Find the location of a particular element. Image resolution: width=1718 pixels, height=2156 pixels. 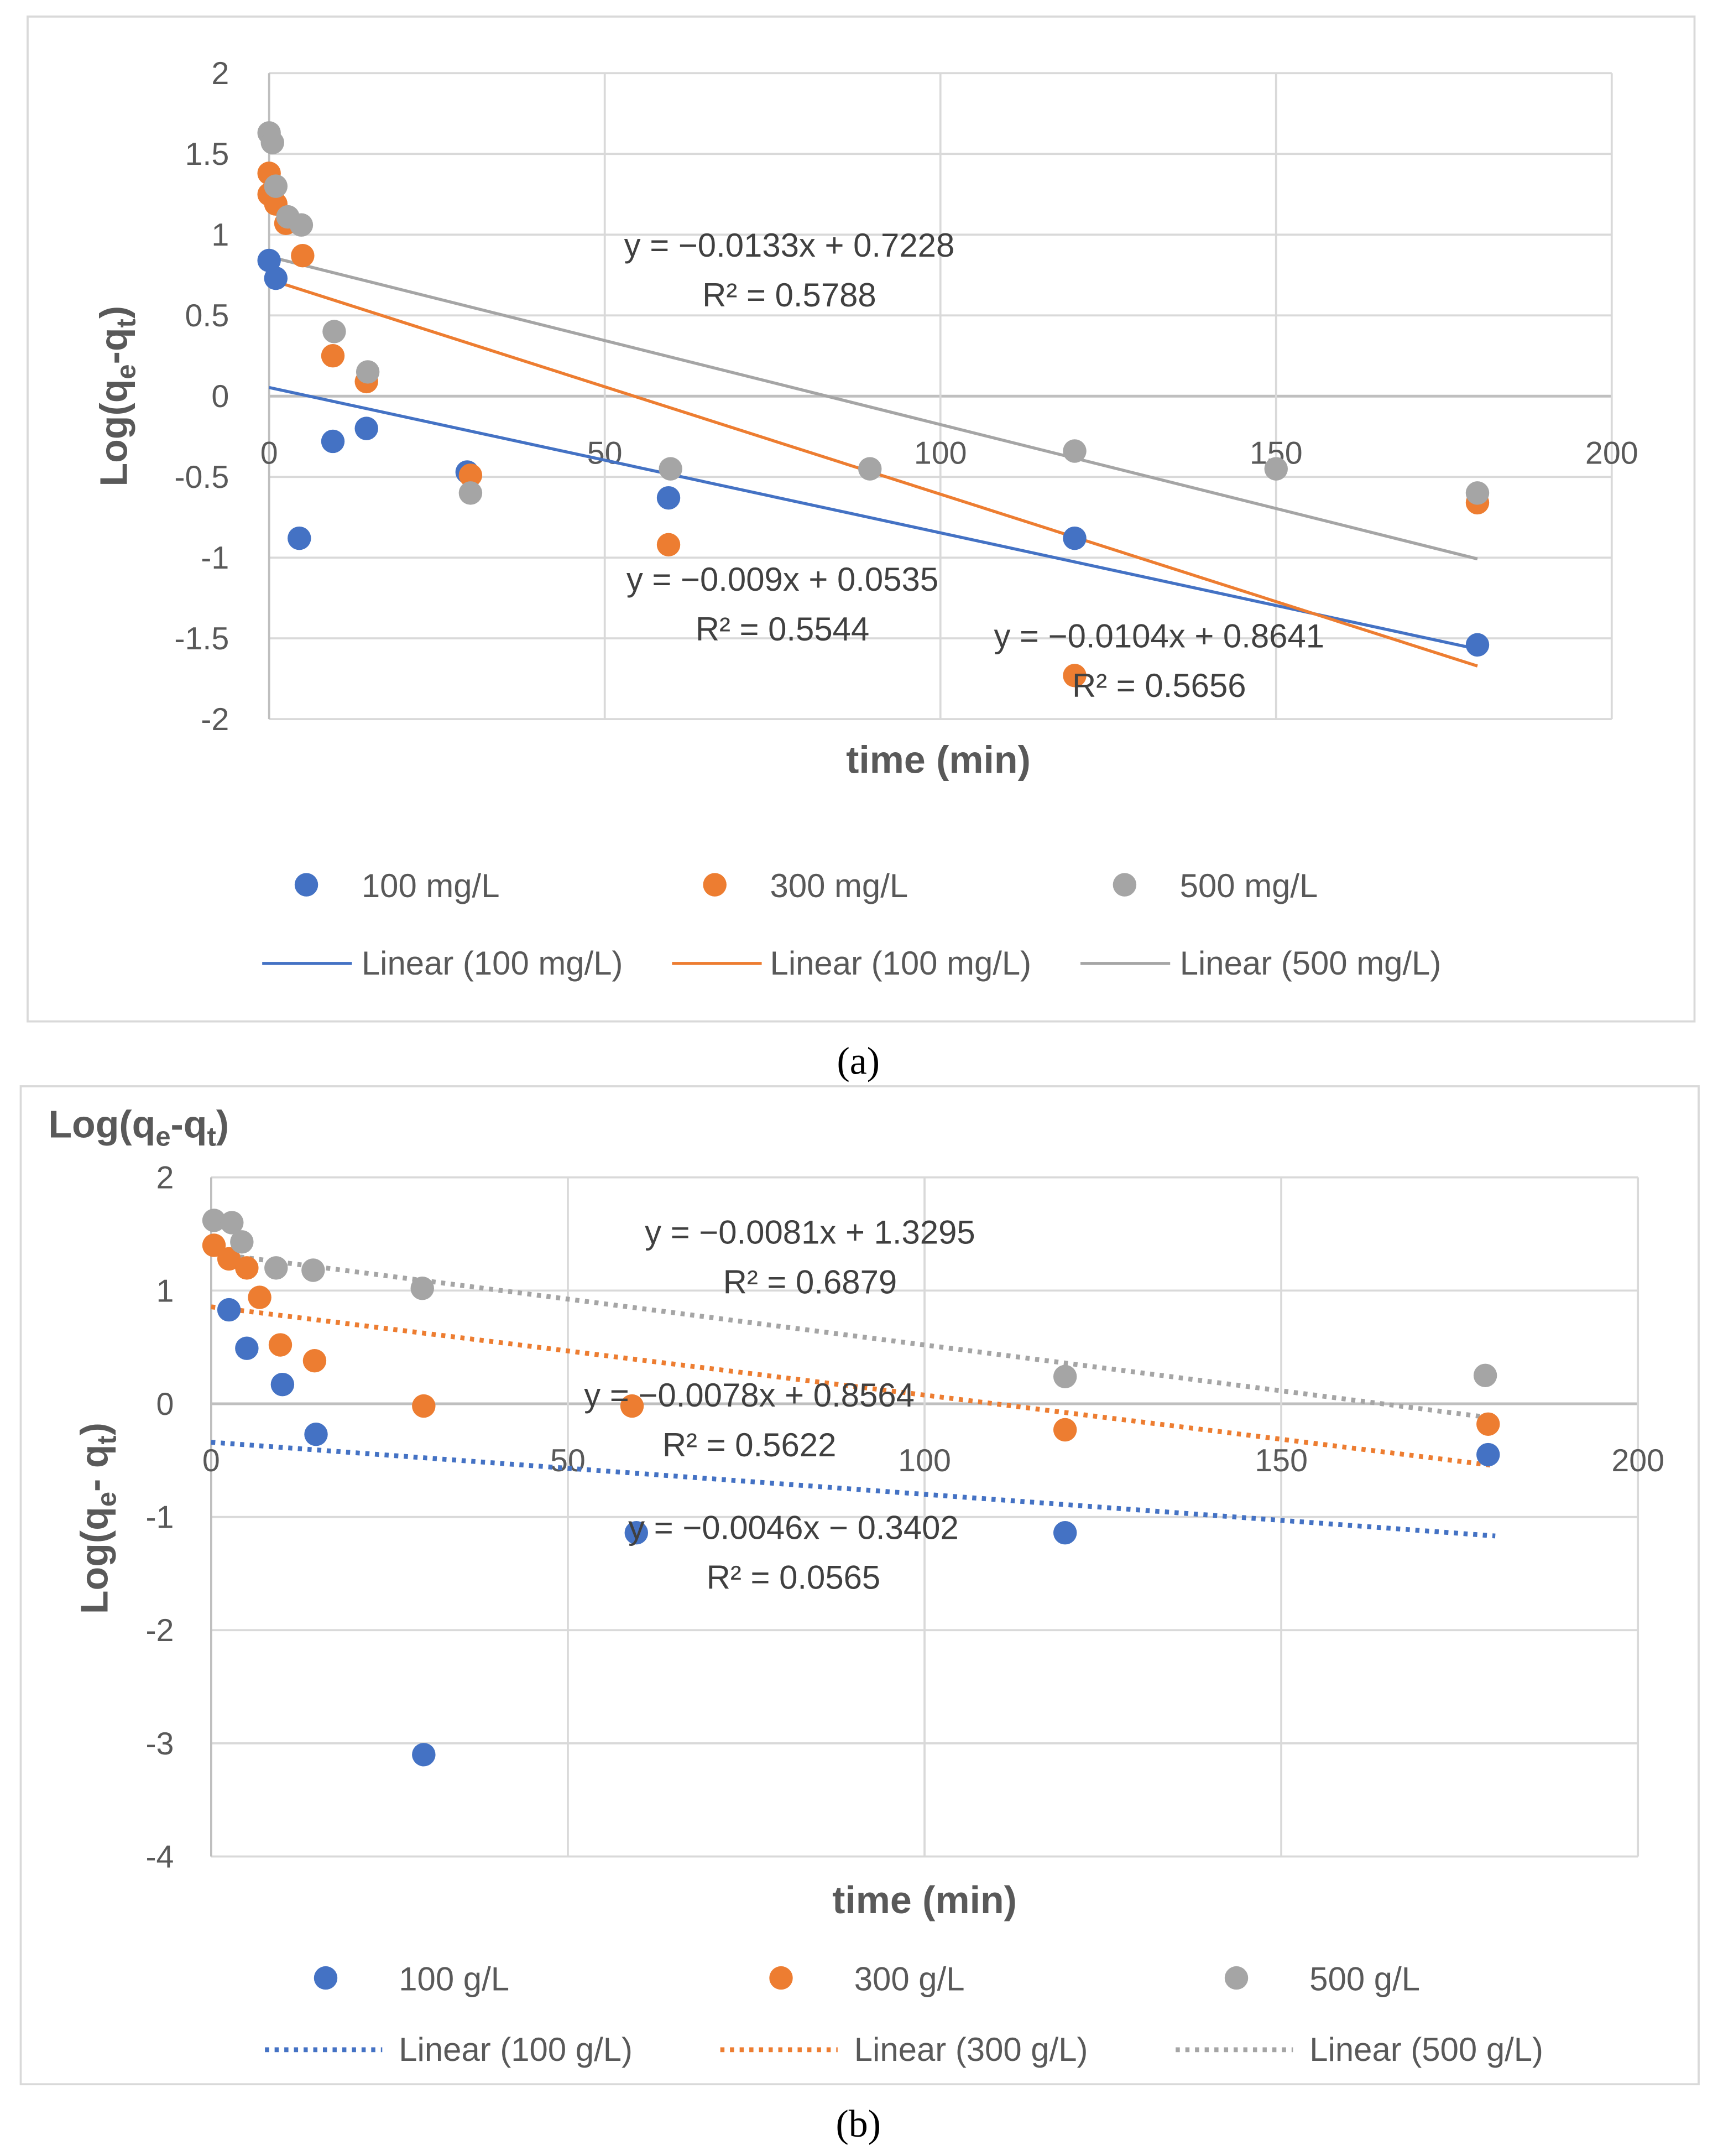

x-tick-label: 100 is located at coordinates (940, 453).